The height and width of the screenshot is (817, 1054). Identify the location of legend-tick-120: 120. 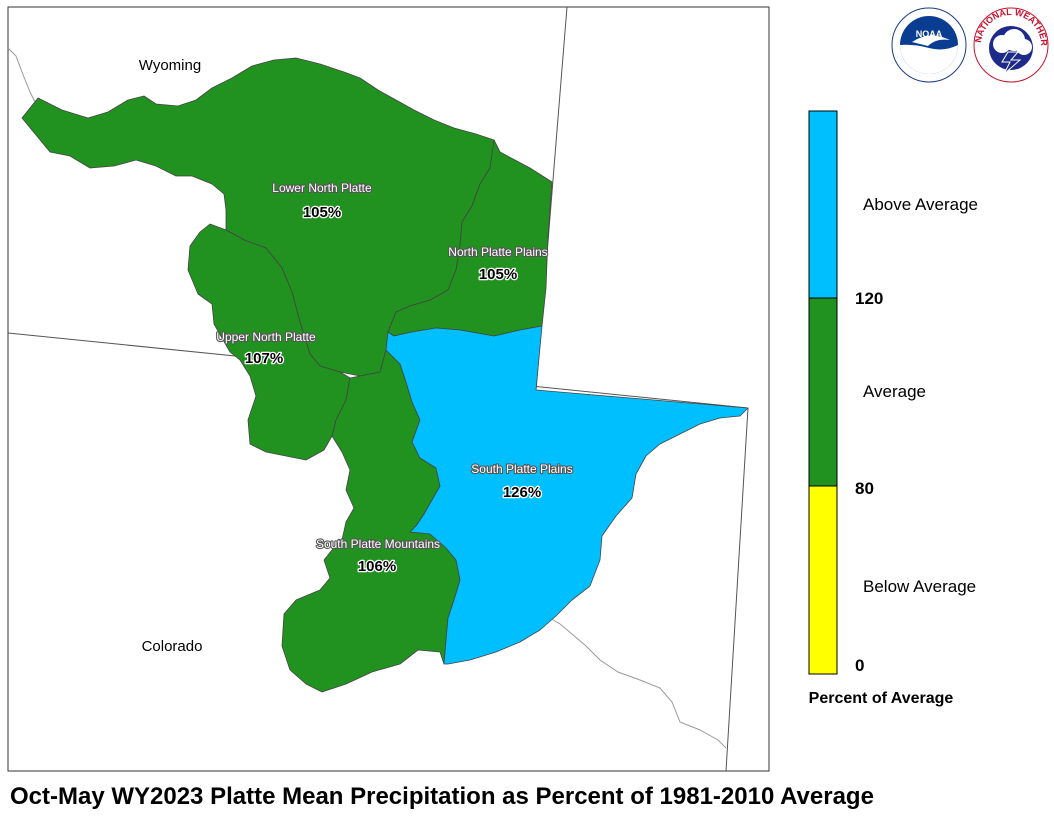
(869, 298).